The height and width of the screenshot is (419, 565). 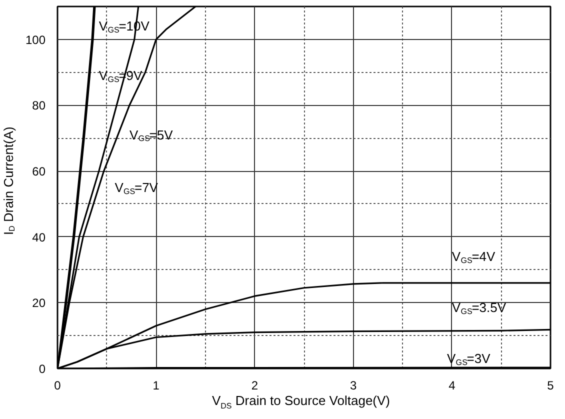 What do you see at coordinates (35, 39) in the screenshot?
I see `y-tick-label: 100` at bounding box center [35, 39].